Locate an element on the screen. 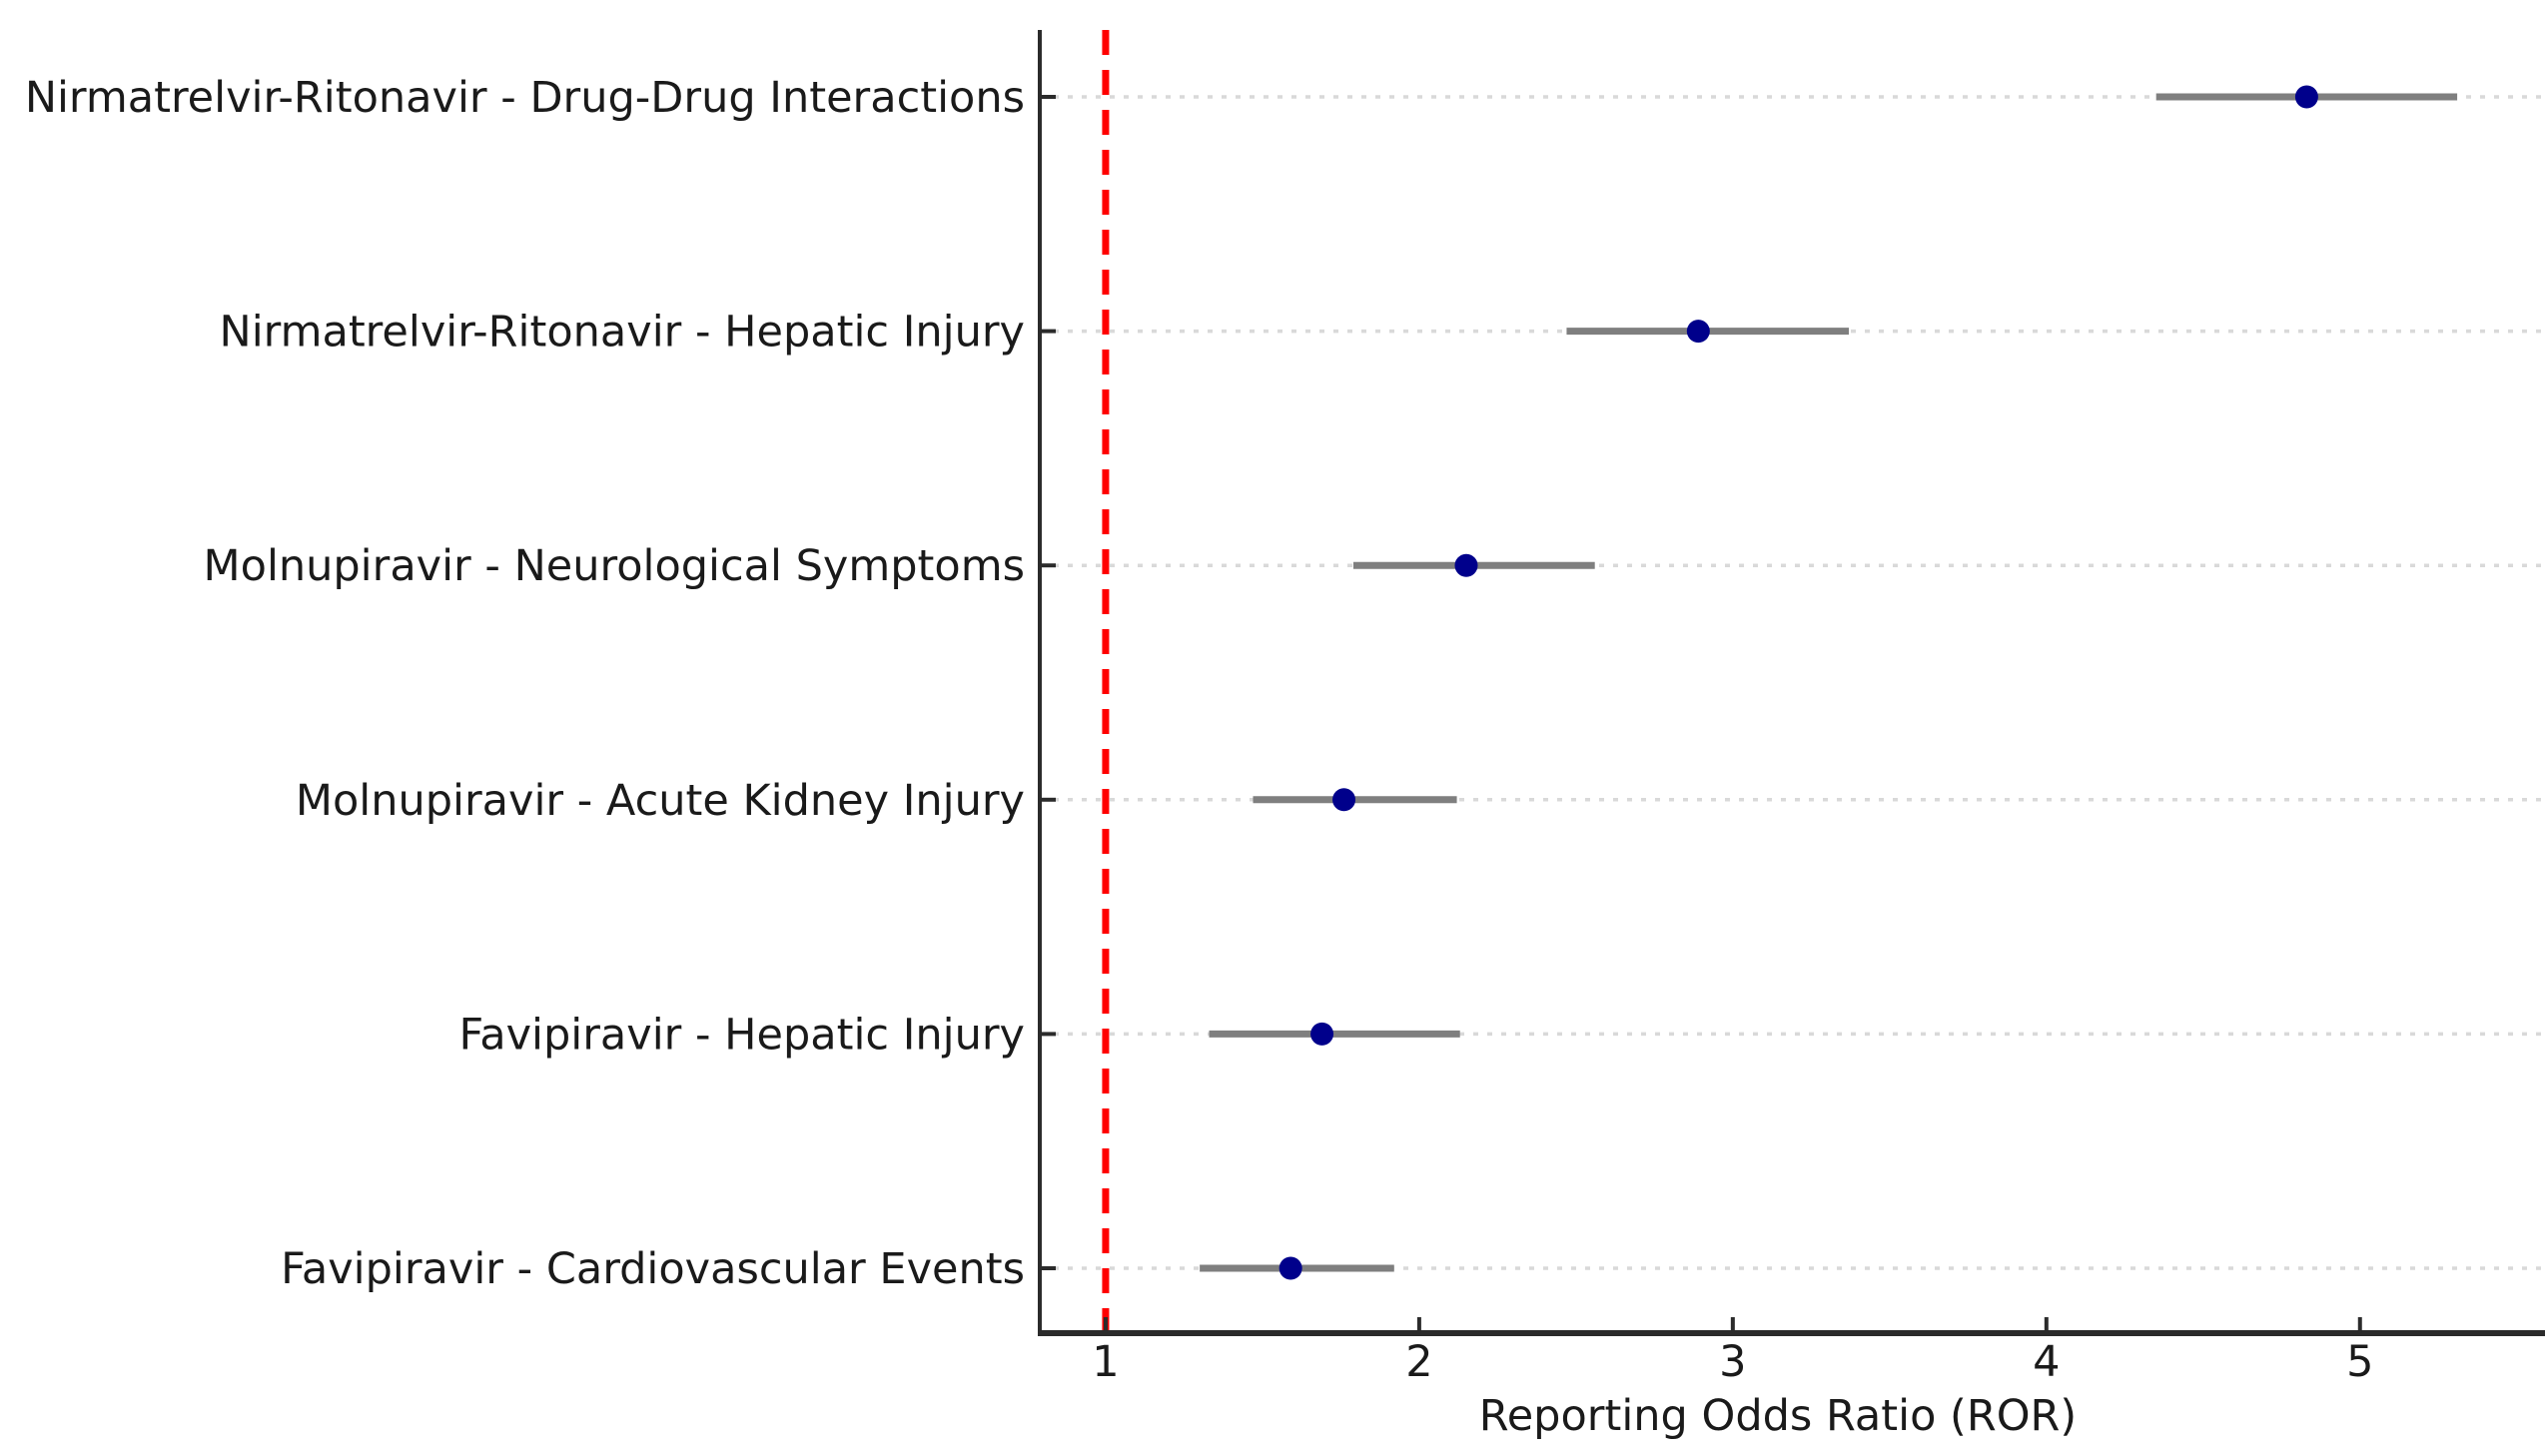 The width and height of the screenshot is (2545, 1456). x-tick-label: 1 is located at coordinates (1105, 1362).